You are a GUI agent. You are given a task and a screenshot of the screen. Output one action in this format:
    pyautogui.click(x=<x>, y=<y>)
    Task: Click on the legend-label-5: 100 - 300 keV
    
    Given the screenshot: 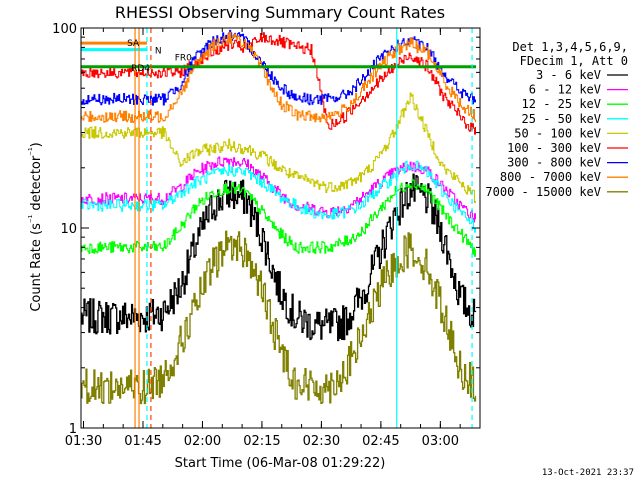 What is the action you would take?
    pyautogui.click(x=554, y=148)
    